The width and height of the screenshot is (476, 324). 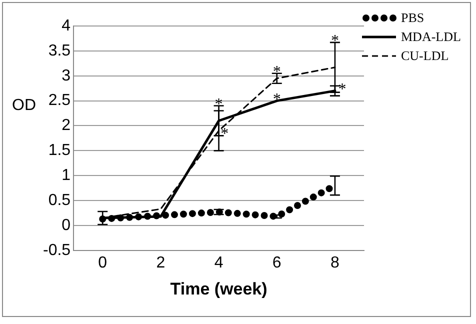 I want to click on y-tick-label: 2, so click(x=66, y=125).